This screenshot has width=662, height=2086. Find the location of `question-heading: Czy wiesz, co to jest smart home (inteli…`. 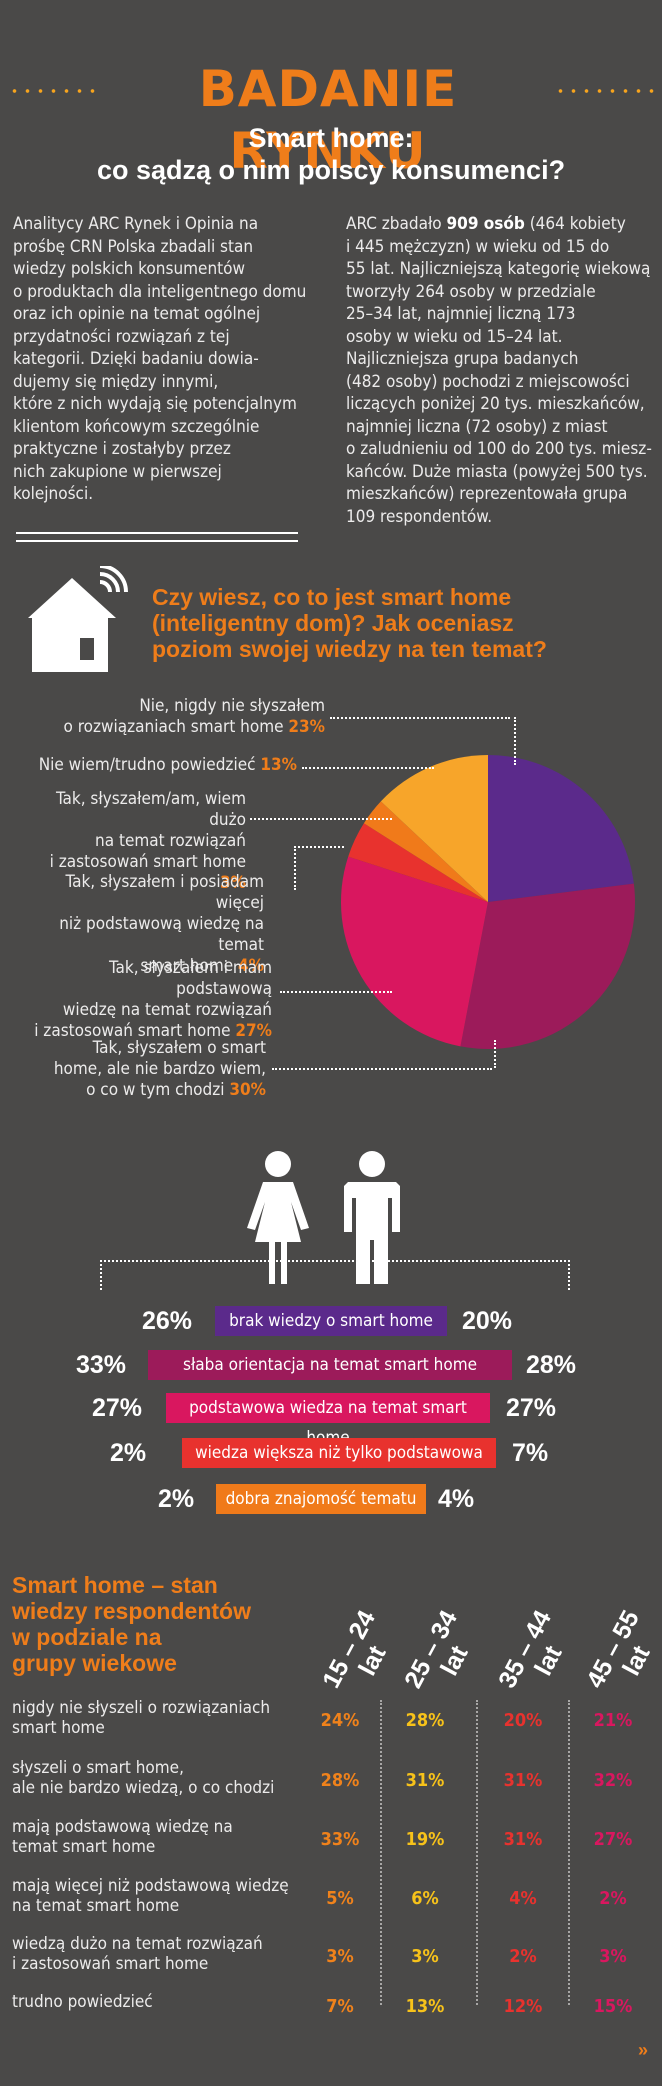

question-heading: Czy wiesz, co to jest smart home (inteli… is located at coordinates (387, 623).